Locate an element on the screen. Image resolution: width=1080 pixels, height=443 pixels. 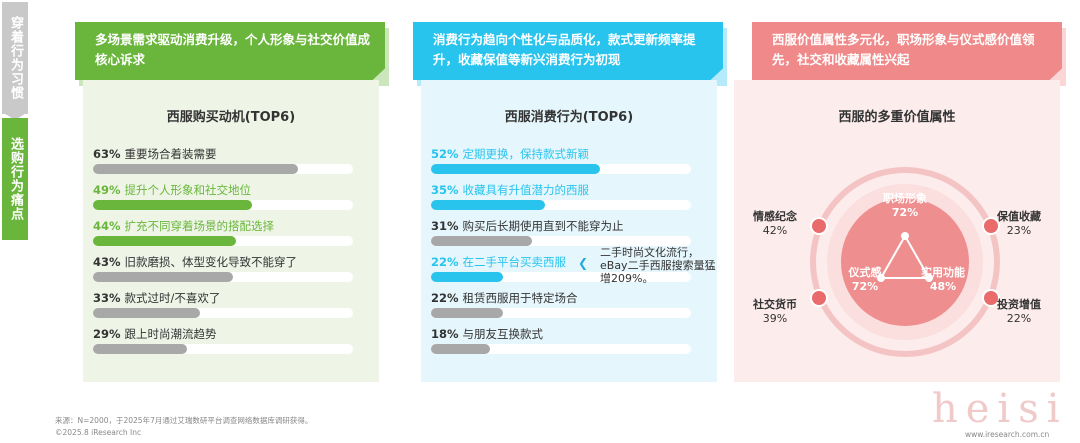
bar-value-label: 35% is located at coordinates (447, 190).